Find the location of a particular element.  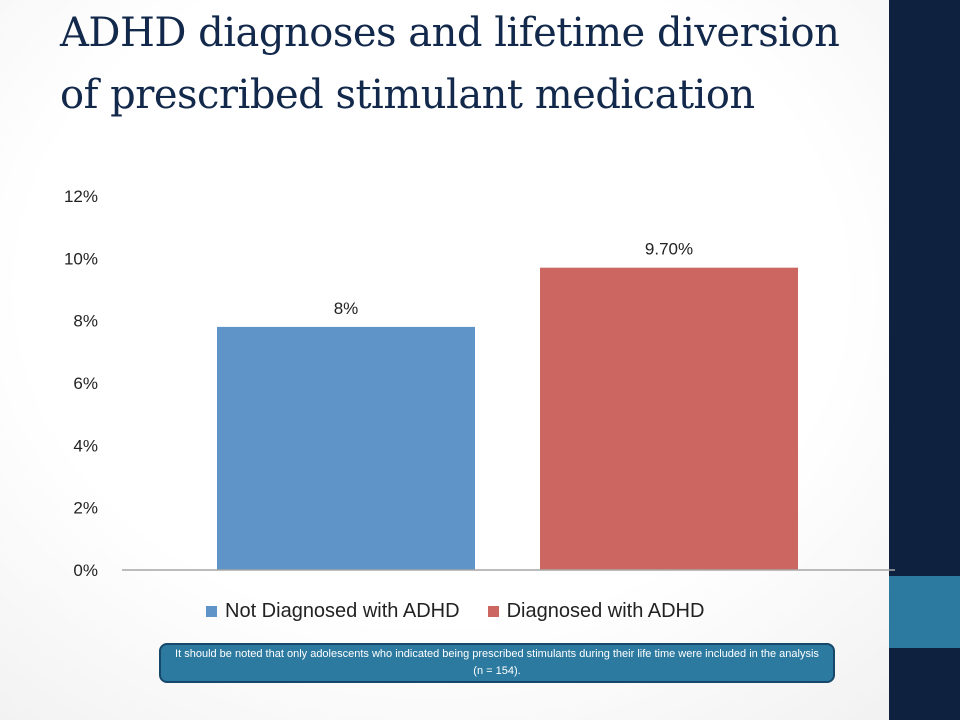

legend-swatch-not-diagnosed is located at coordinates (211, 611).